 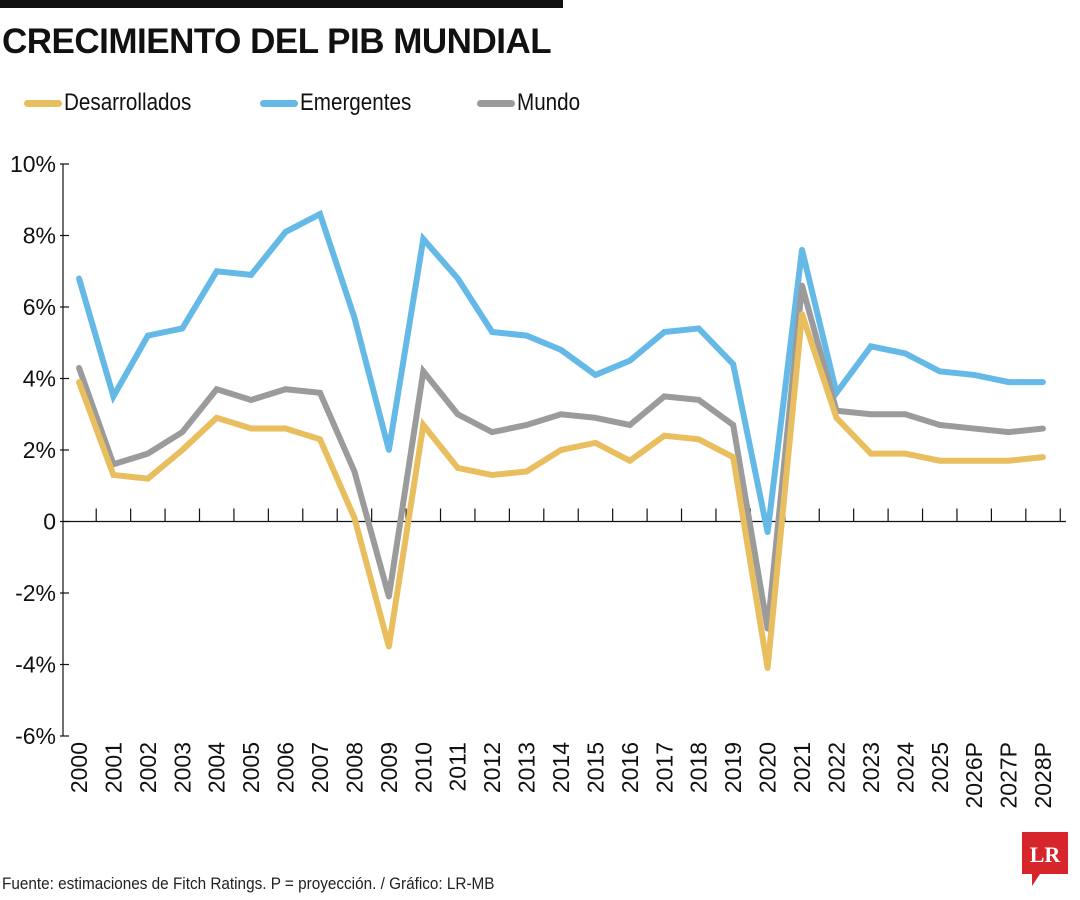 I want to click on x-tick-label: 2009, so click(x=389, y=767).